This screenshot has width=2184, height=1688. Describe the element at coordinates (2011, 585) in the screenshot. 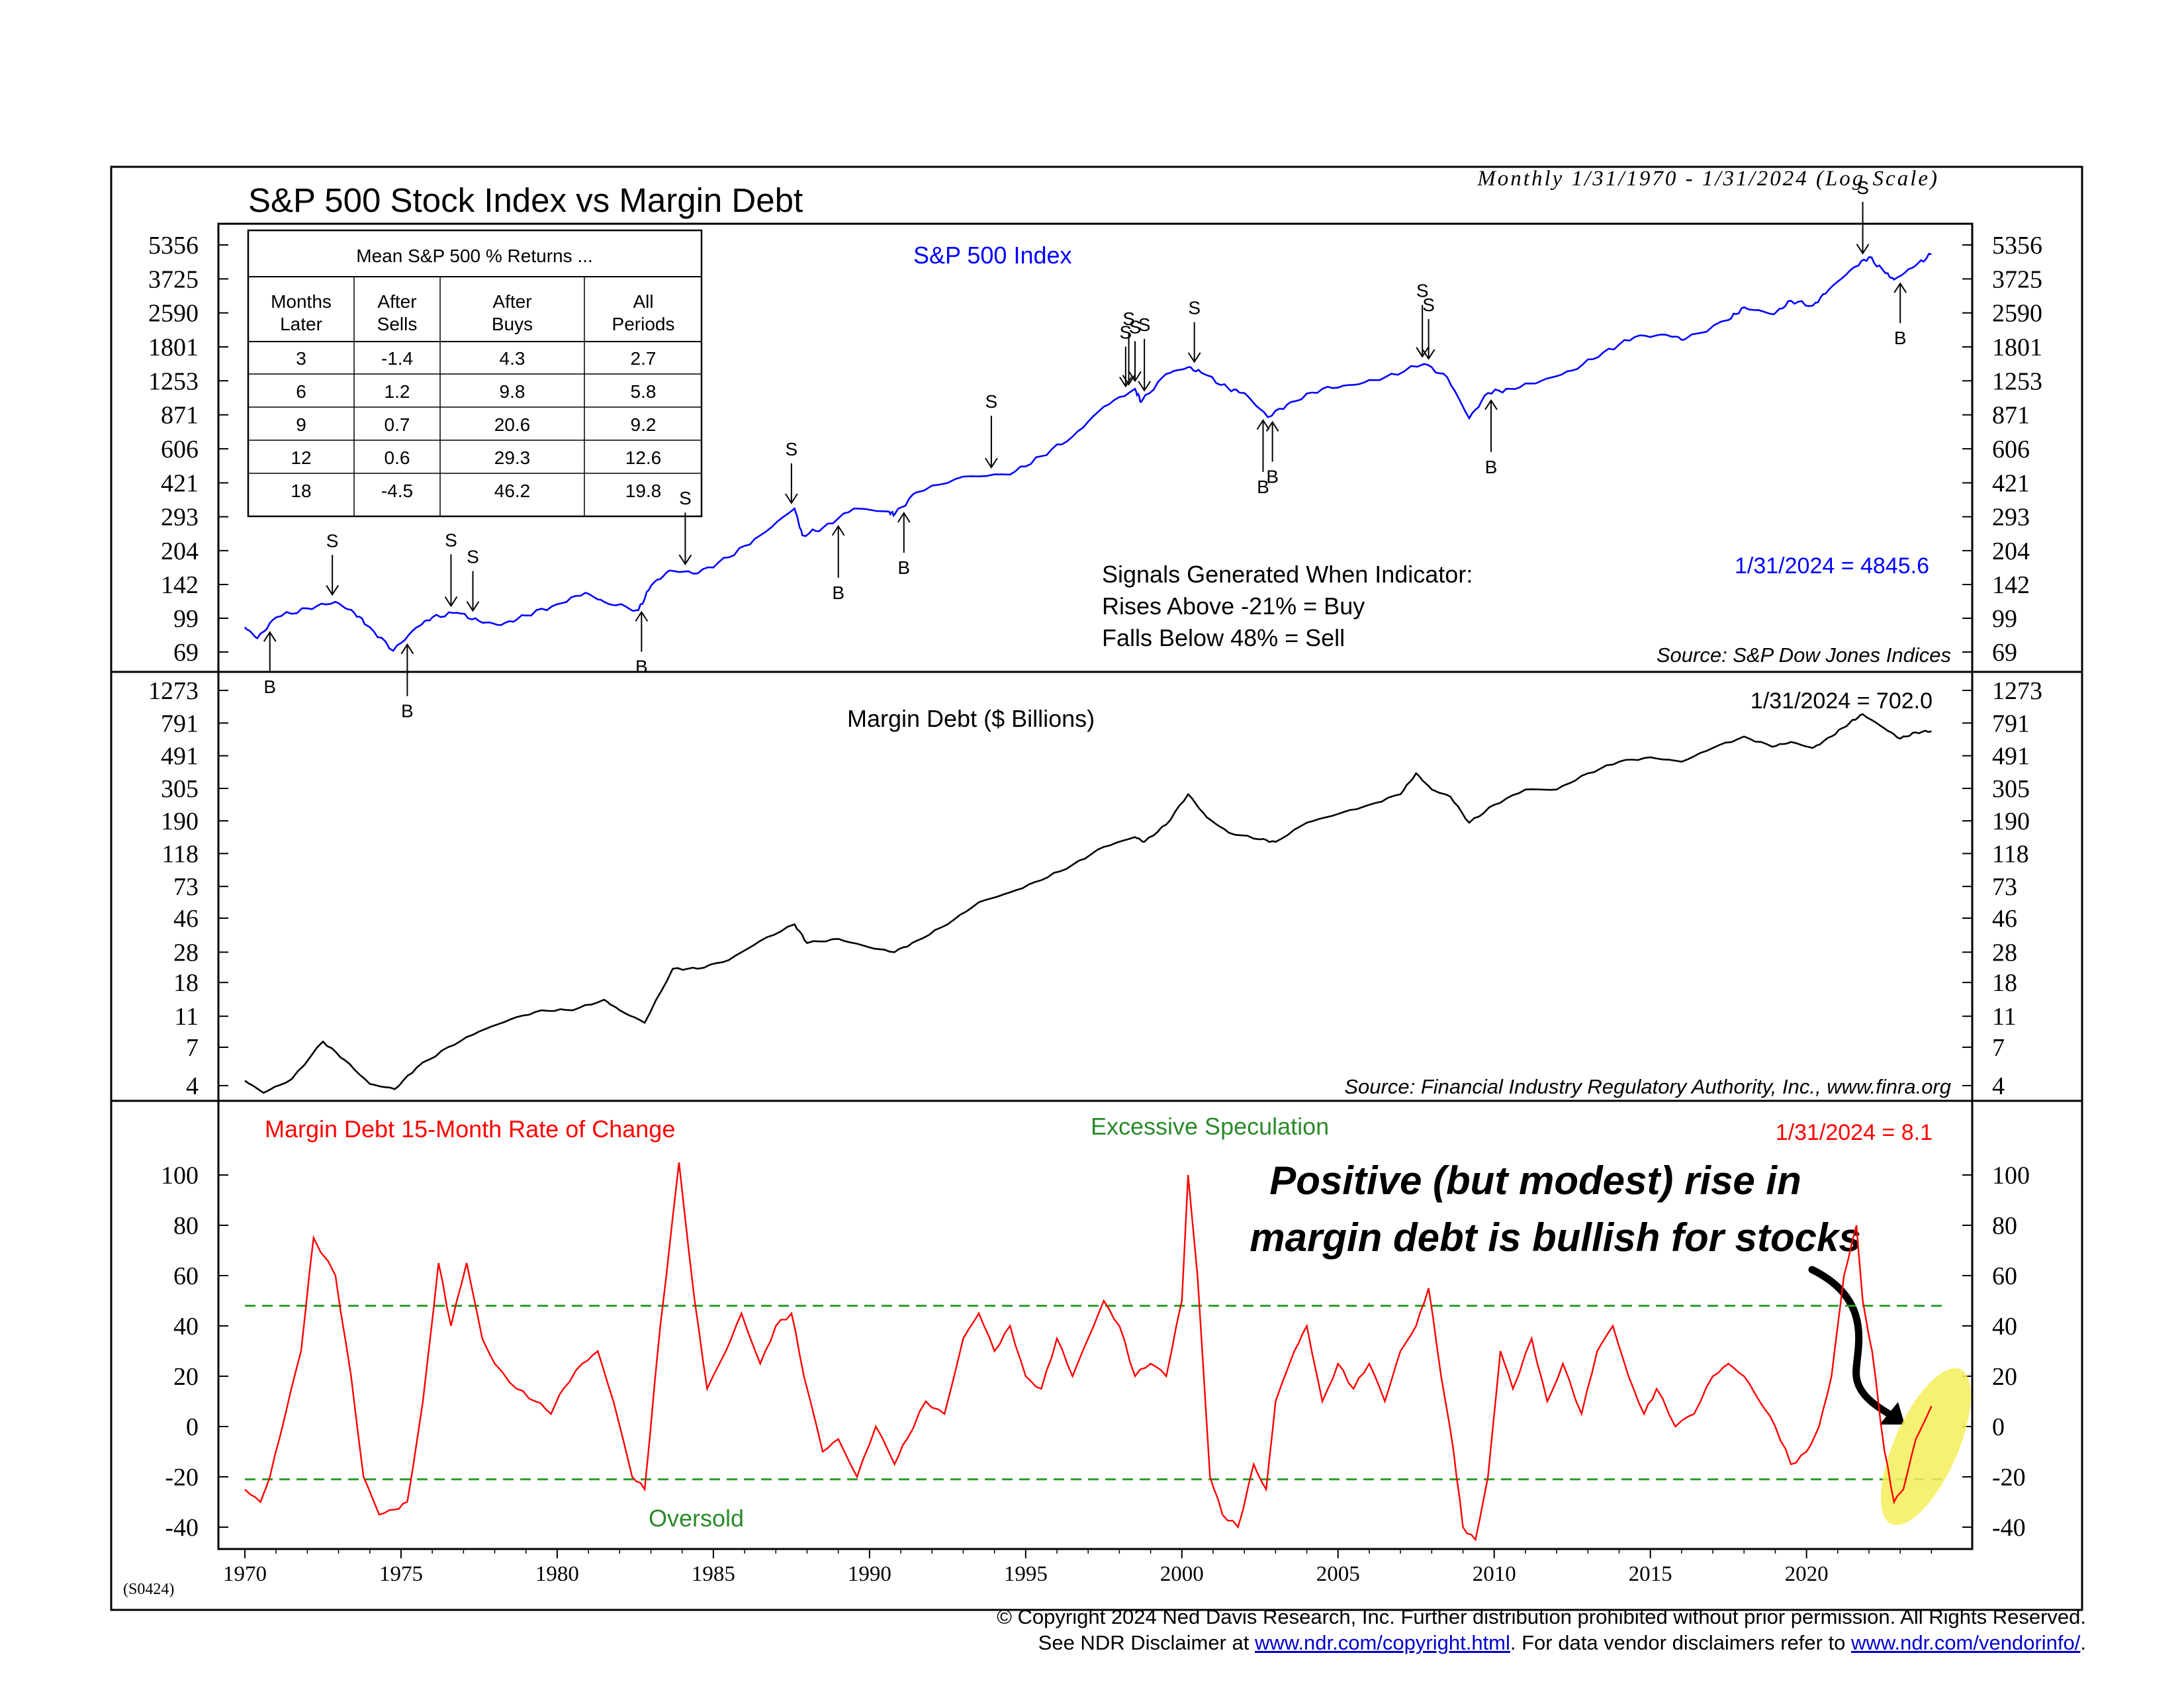

I see `y-tick-label-right: 142` at that location.